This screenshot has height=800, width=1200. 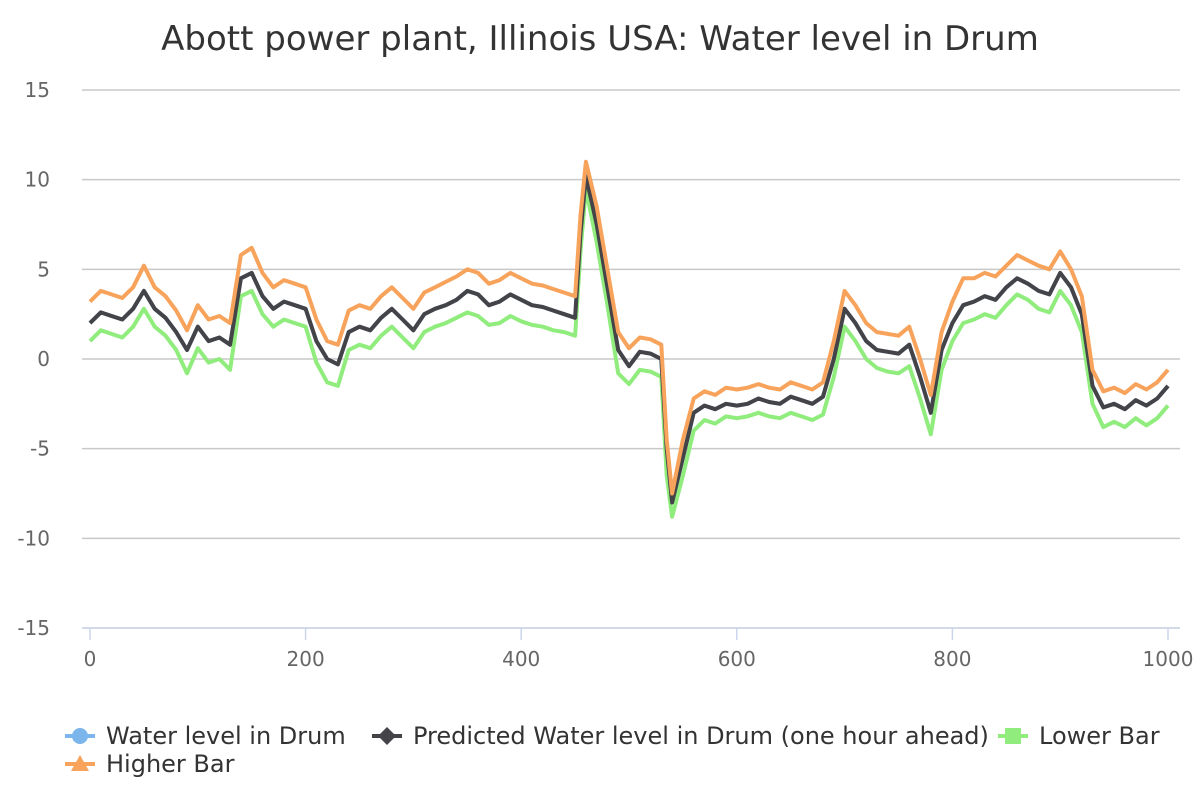 What do you see at coordinates (80, 763) in the screenshot?
I see `legend-marker-triangle` at bounding box center [80, 763].